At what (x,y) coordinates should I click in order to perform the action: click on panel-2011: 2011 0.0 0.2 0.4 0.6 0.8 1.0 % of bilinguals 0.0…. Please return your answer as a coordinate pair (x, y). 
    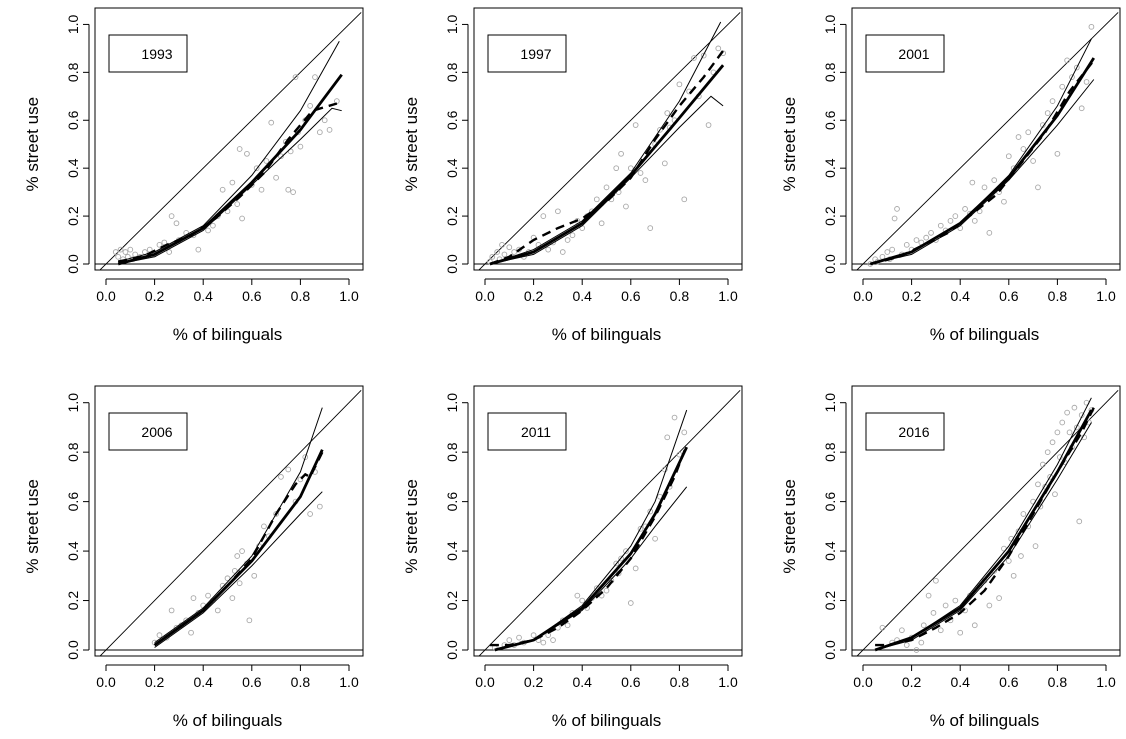
    Looking at the image, I should click on (572, 557).